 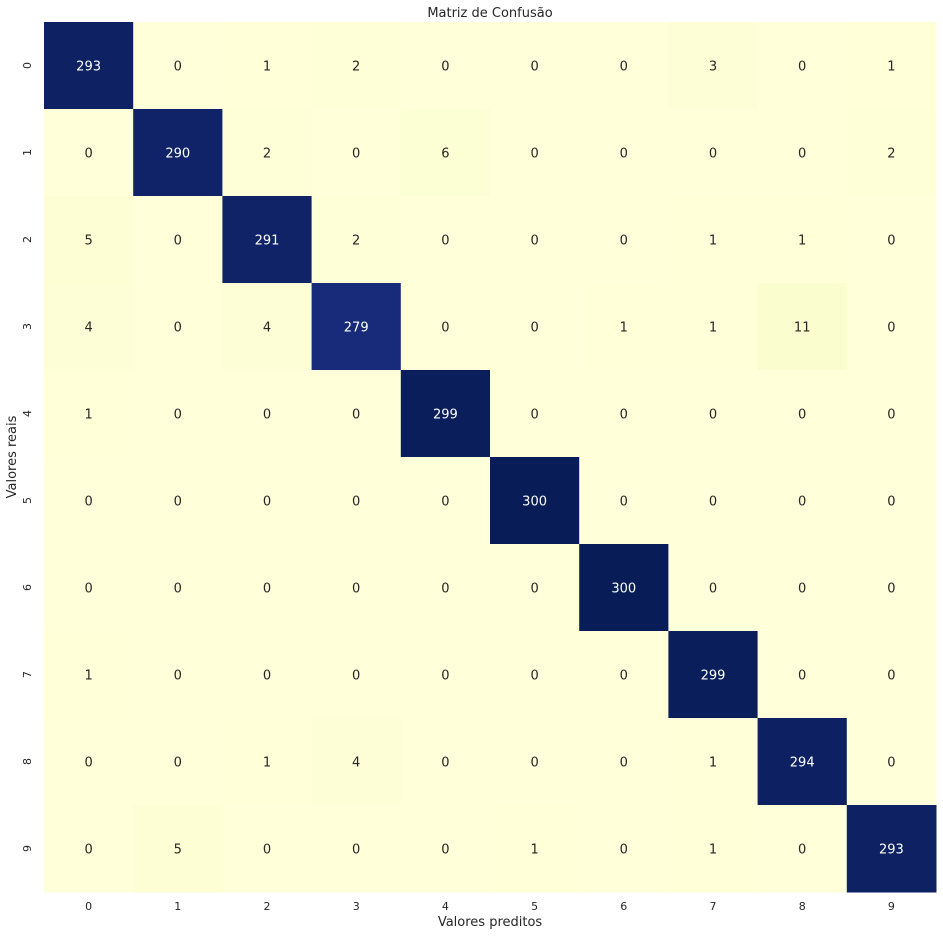 I want to click on cell-label-7-6: 0, so click(x=624, y=676).